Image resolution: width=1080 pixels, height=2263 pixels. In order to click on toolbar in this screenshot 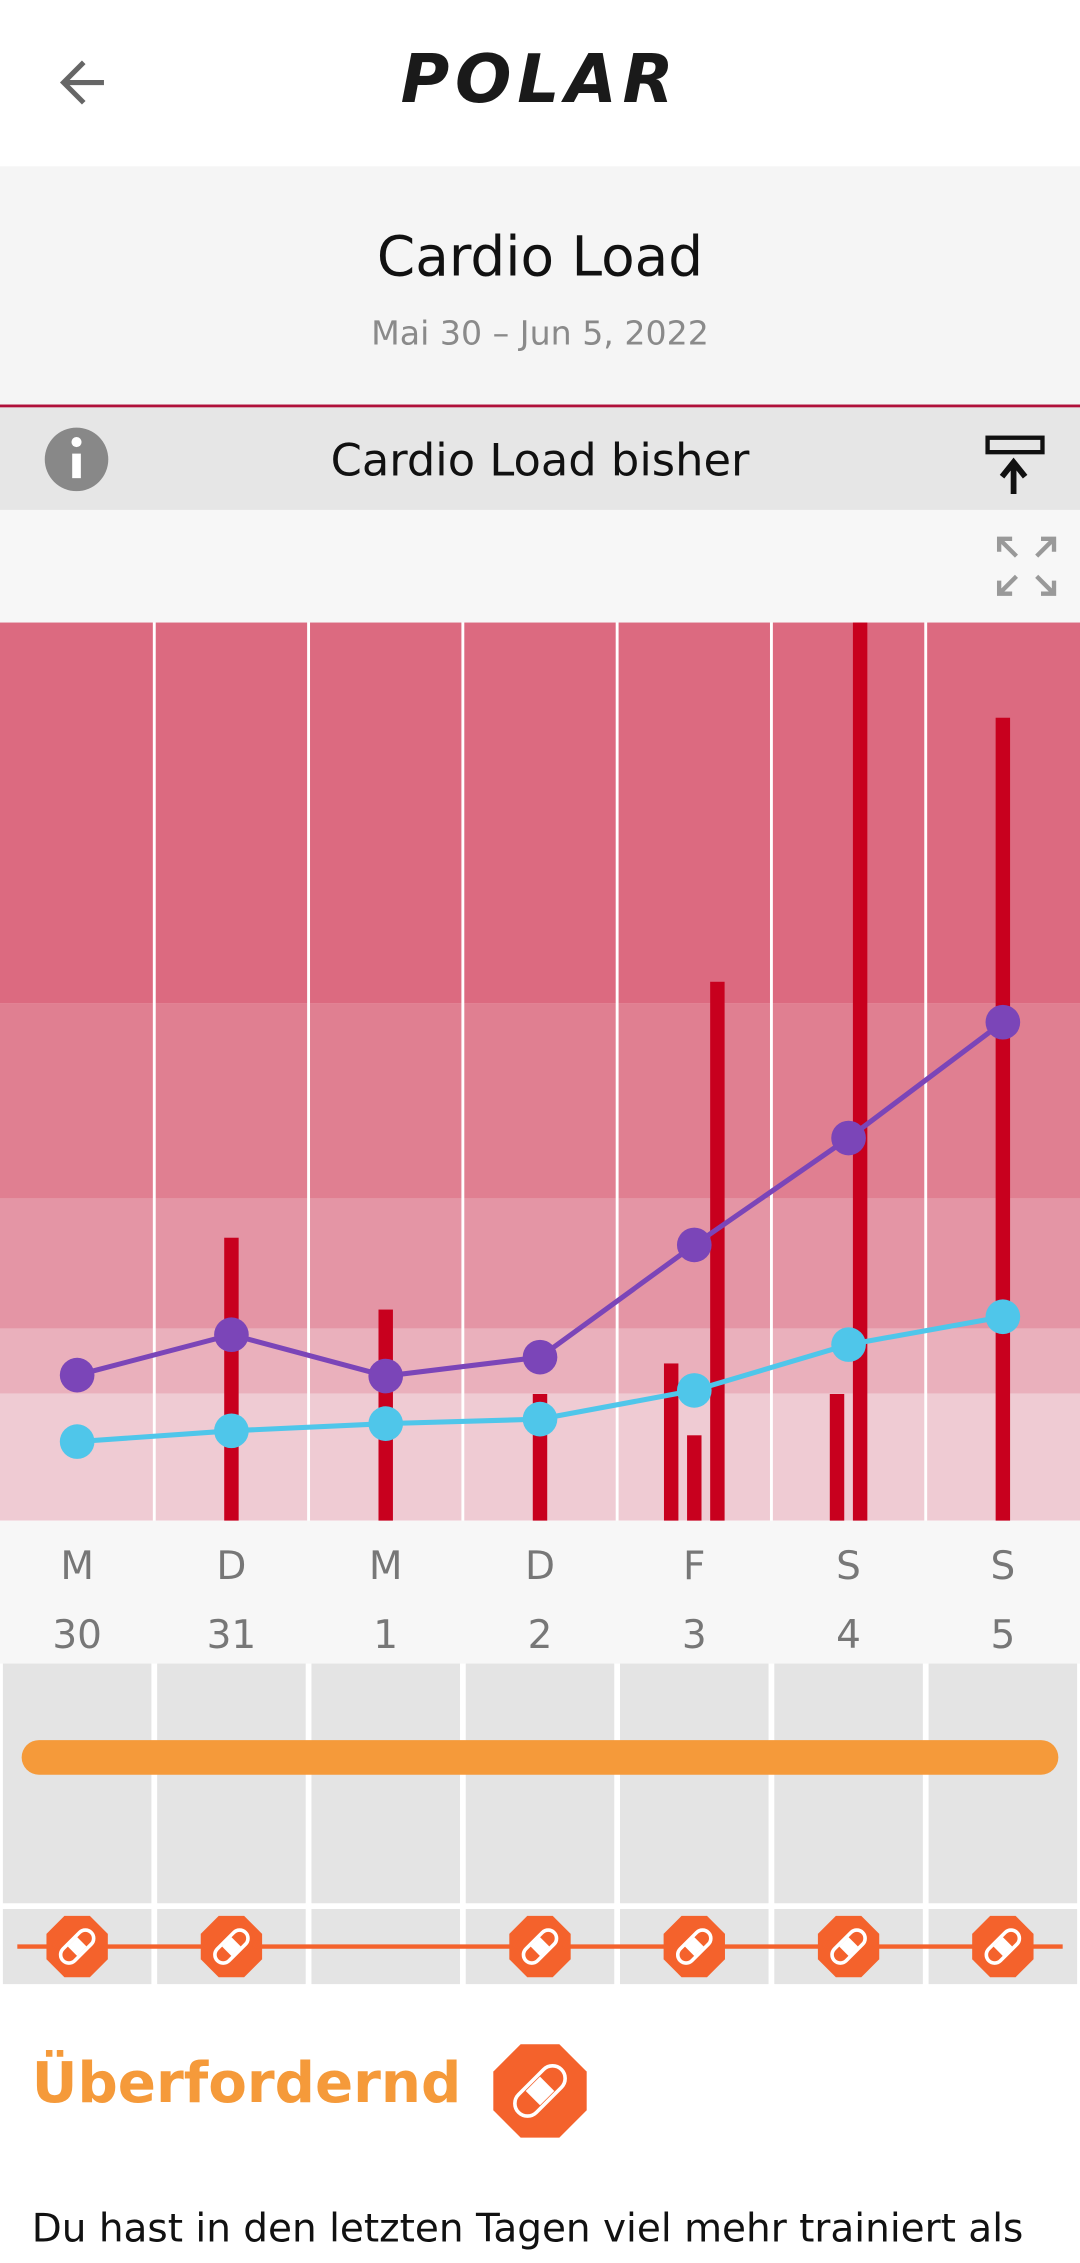, I will do `click(540, 458)`.